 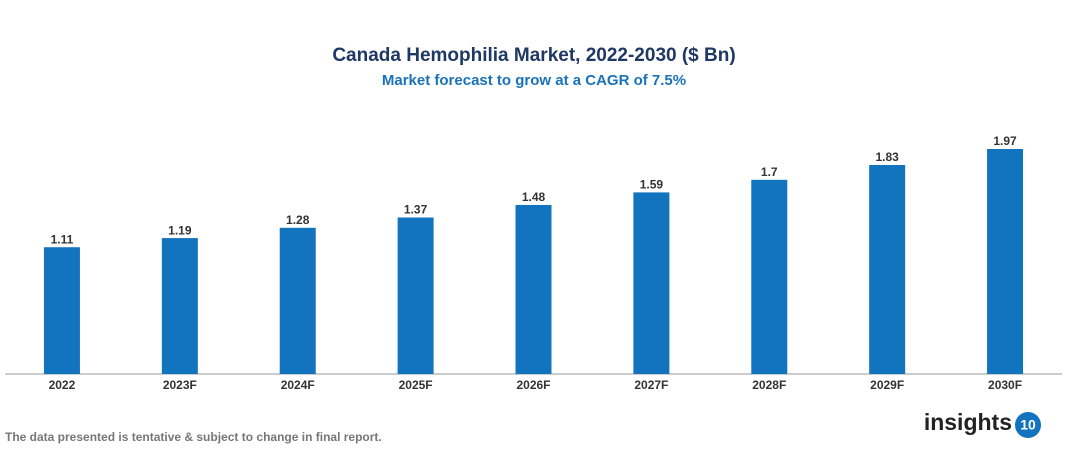 I want to click on x-tick-label: 2025F, so click(x=416, y=385).